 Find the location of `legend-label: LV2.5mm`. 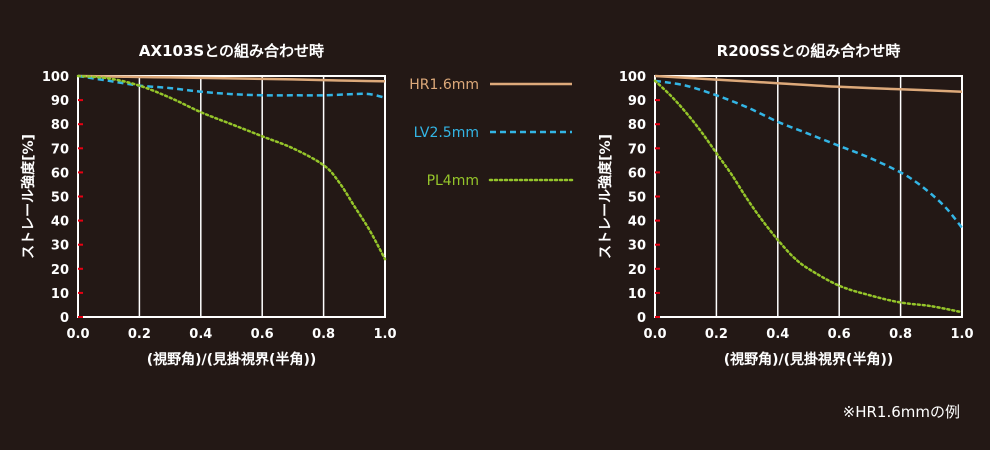

legend-label: LV2.5mm is located at coordinates (446, 133).